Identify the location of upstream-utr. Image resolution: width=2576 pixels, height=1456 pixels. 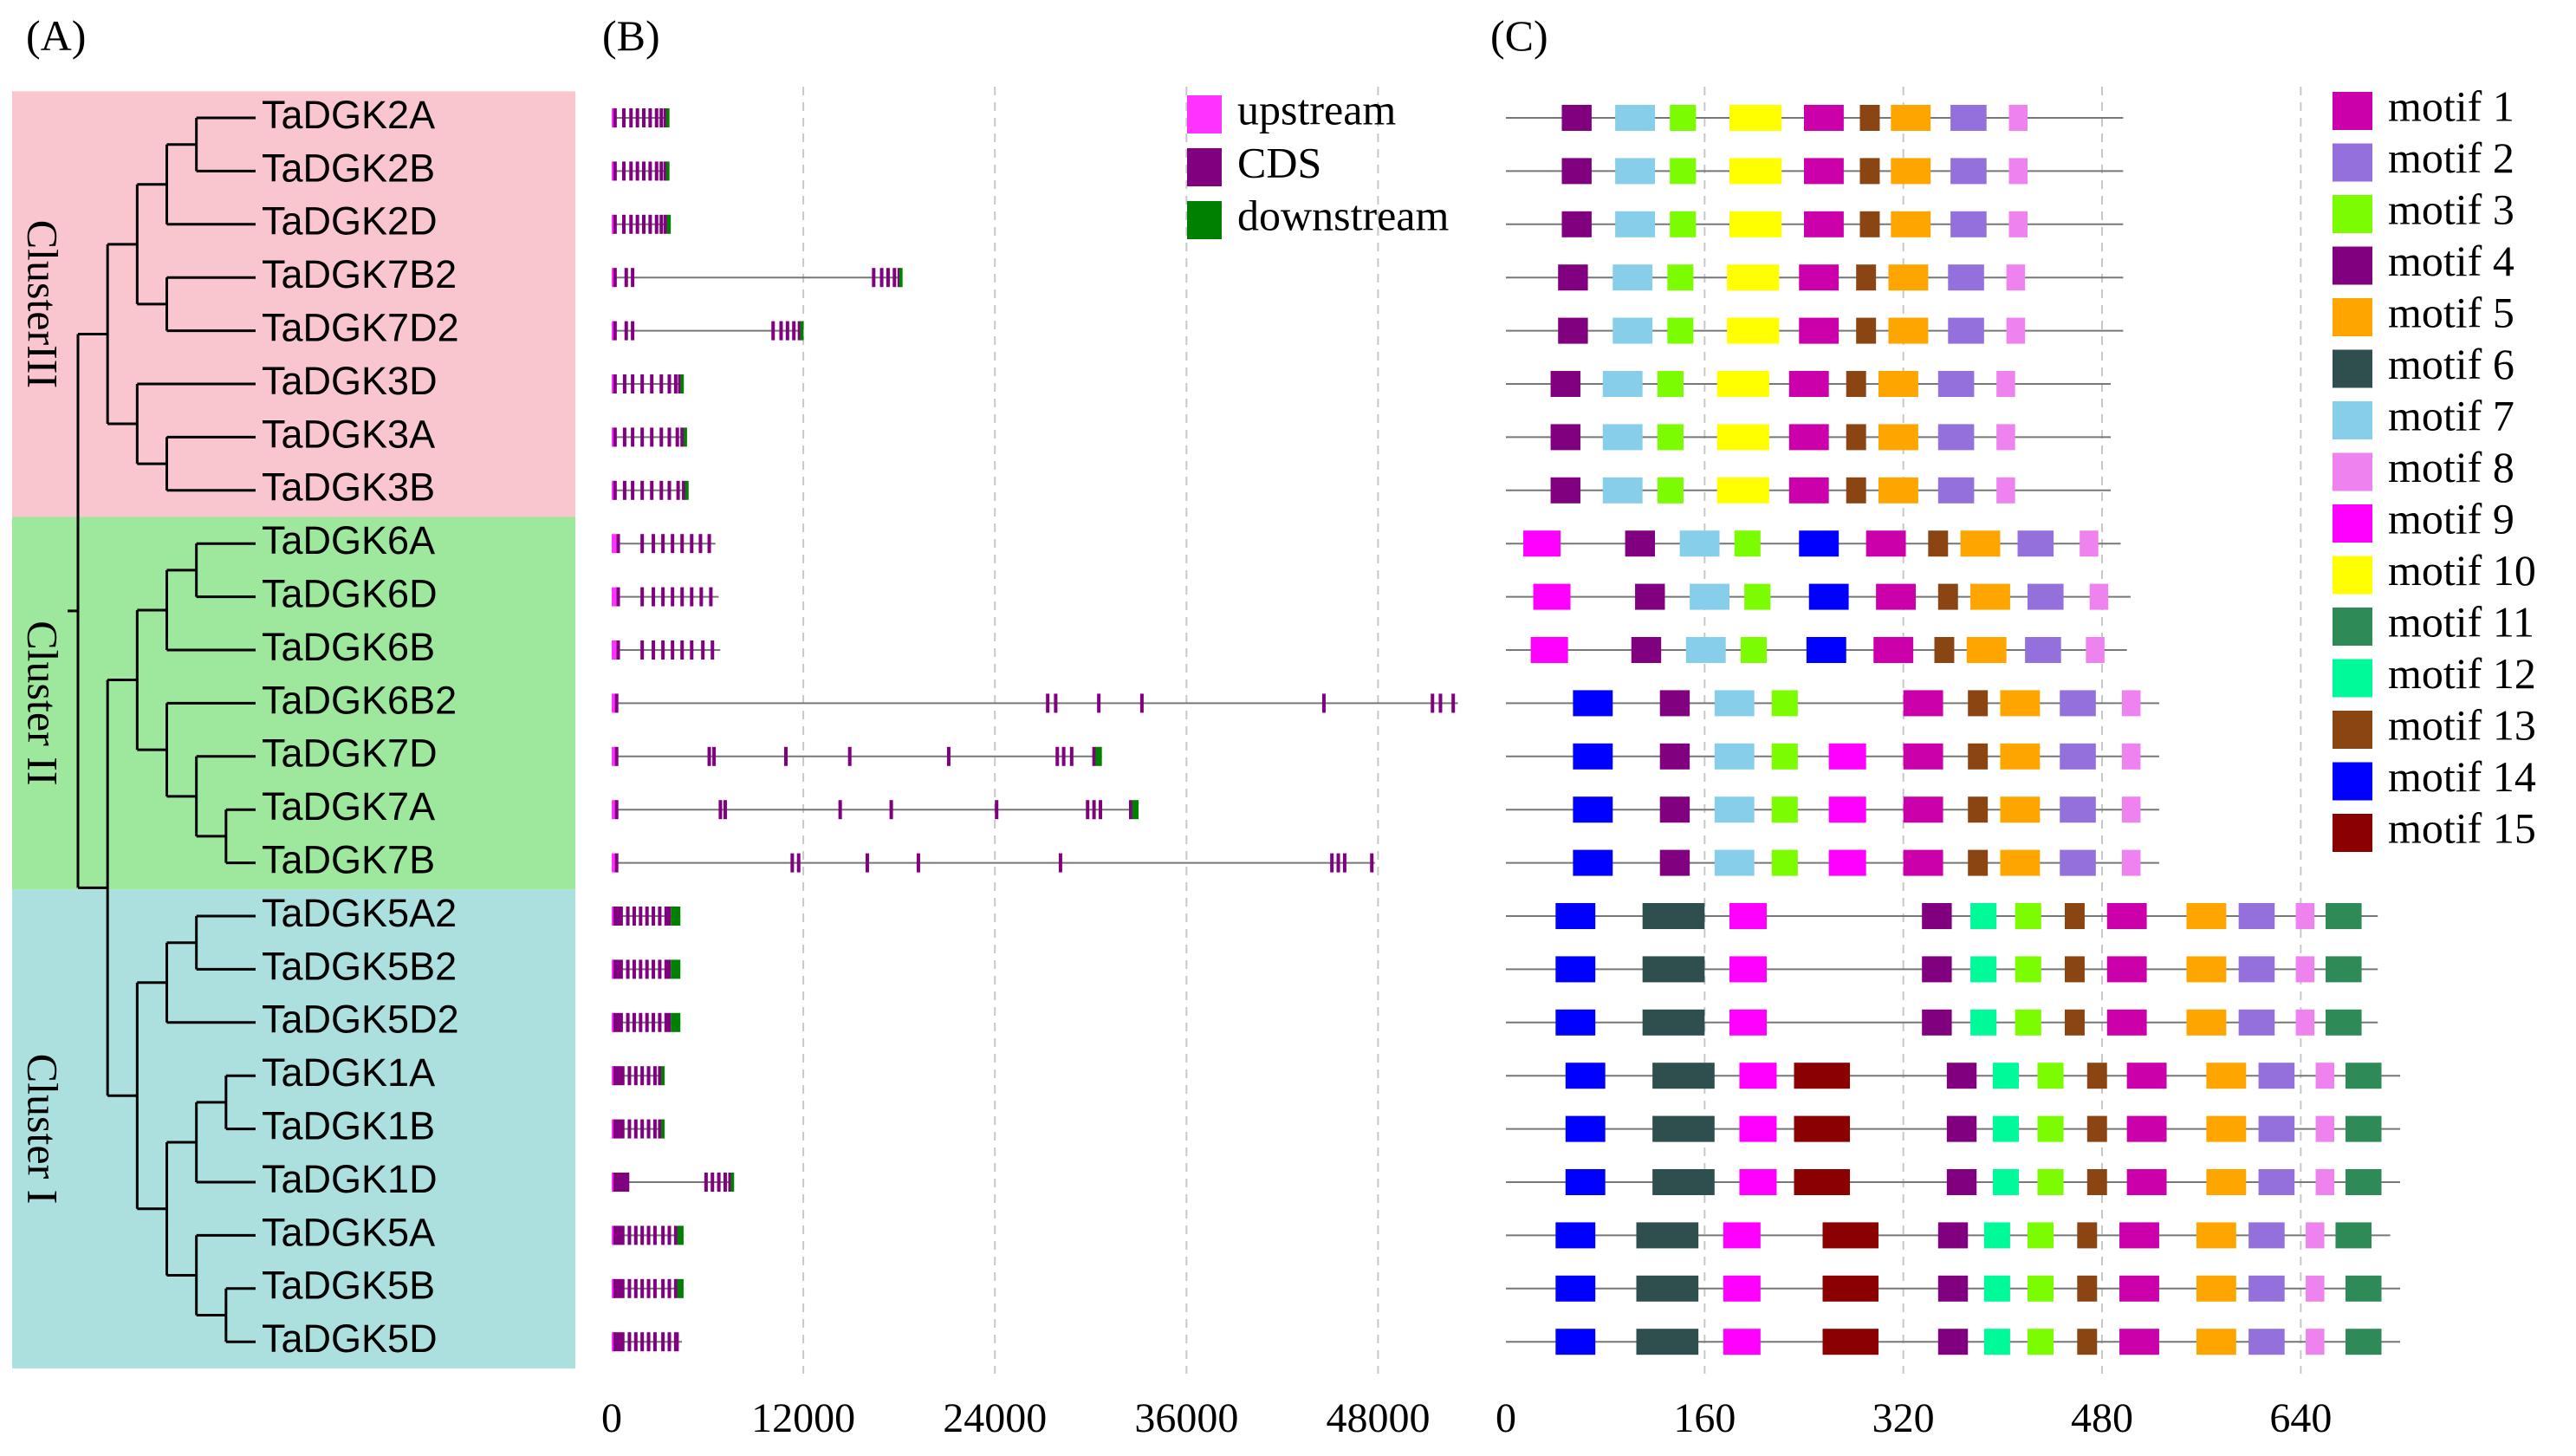
(613, 863).